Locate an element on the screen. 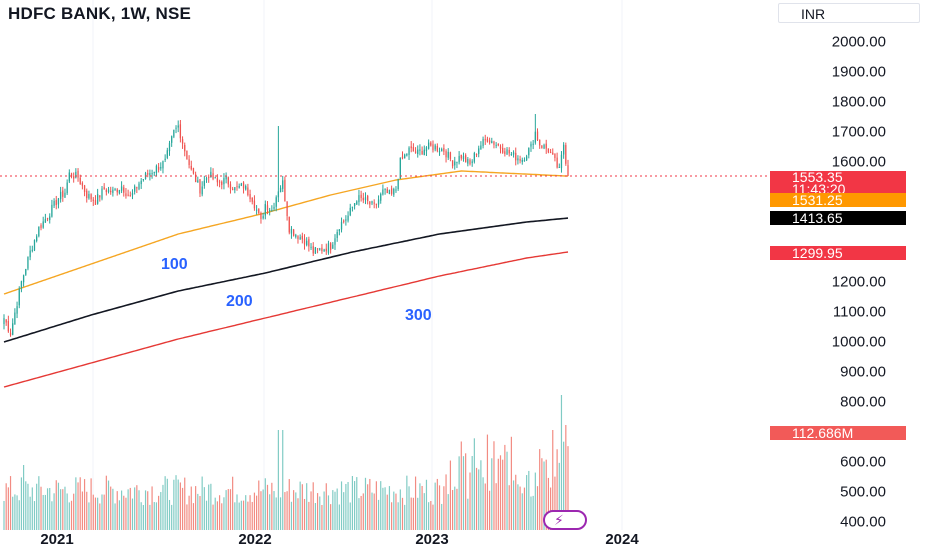  chart-title: HDFC BANK, 1W, NSE is located at coordinates (100, 13).